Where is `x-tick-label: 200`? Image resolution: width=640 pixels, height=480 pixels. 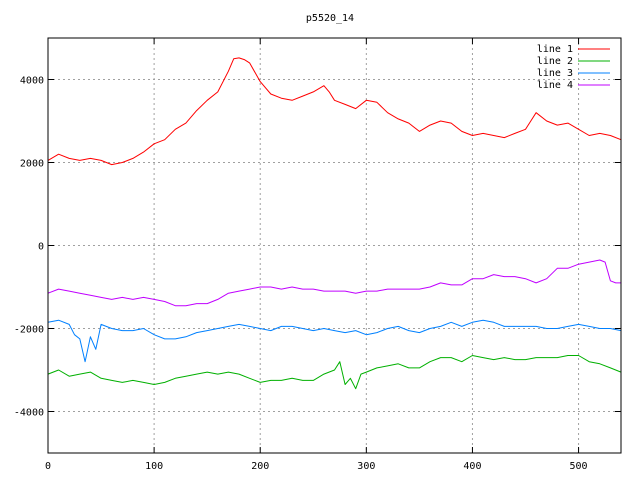
x-tick-label: 200 is located at coordinates (260, 466).